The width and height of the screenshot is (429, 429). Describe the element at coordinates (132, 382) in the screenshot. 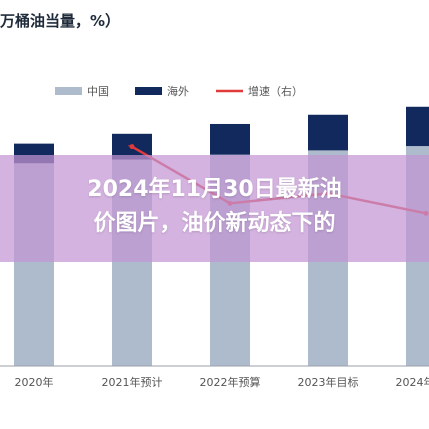

I see `x-tick-label-1: 2021年预计` at that location.